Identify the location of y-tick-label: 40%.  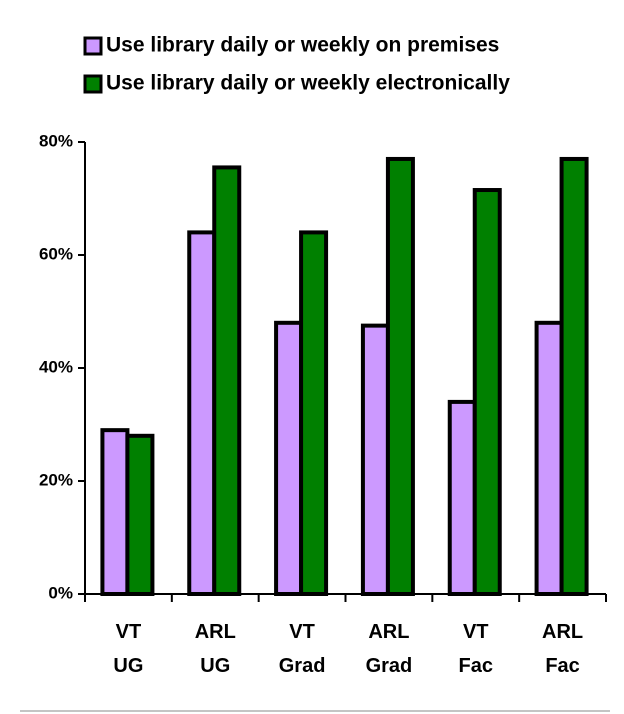
(56, 366).